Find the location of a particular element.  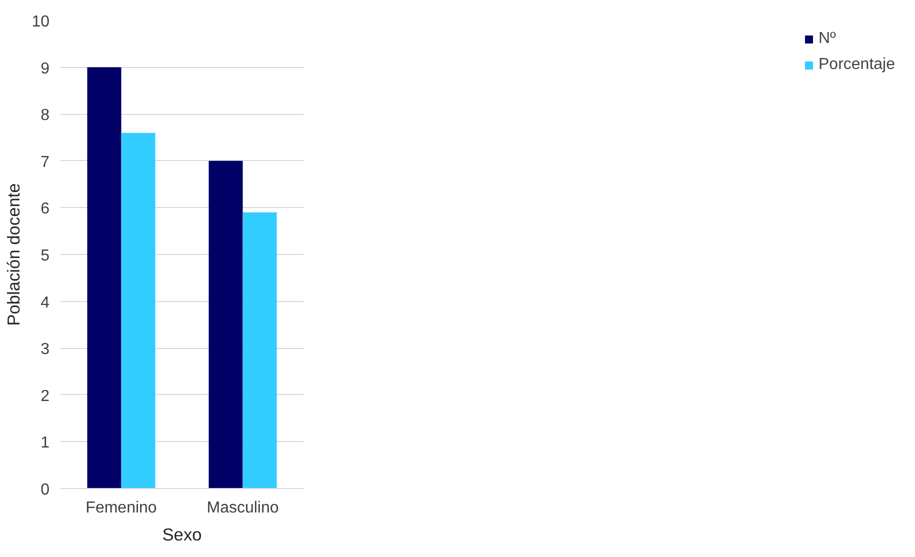

y-axis-title: Población docente is located at coordinates (14, 254).